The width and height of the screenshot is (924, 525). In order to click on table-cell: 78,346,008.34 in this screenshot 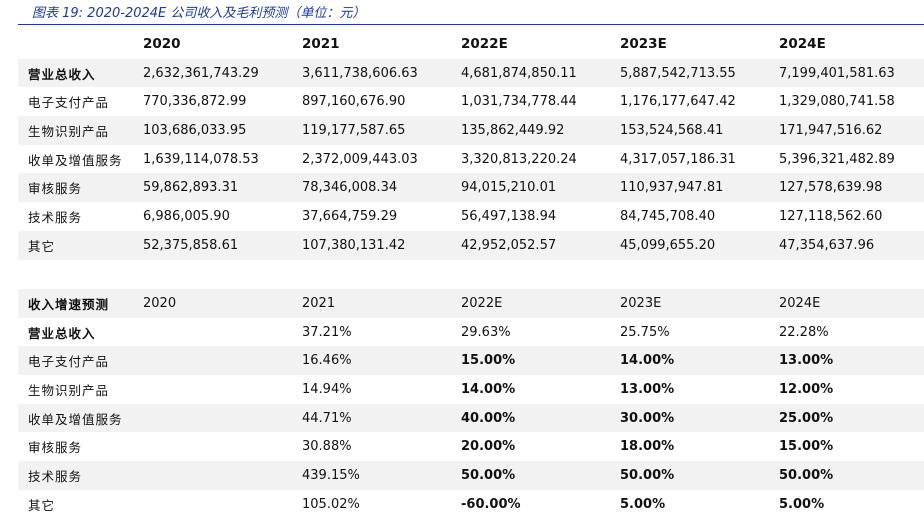, I will do `click(350, 188)`.